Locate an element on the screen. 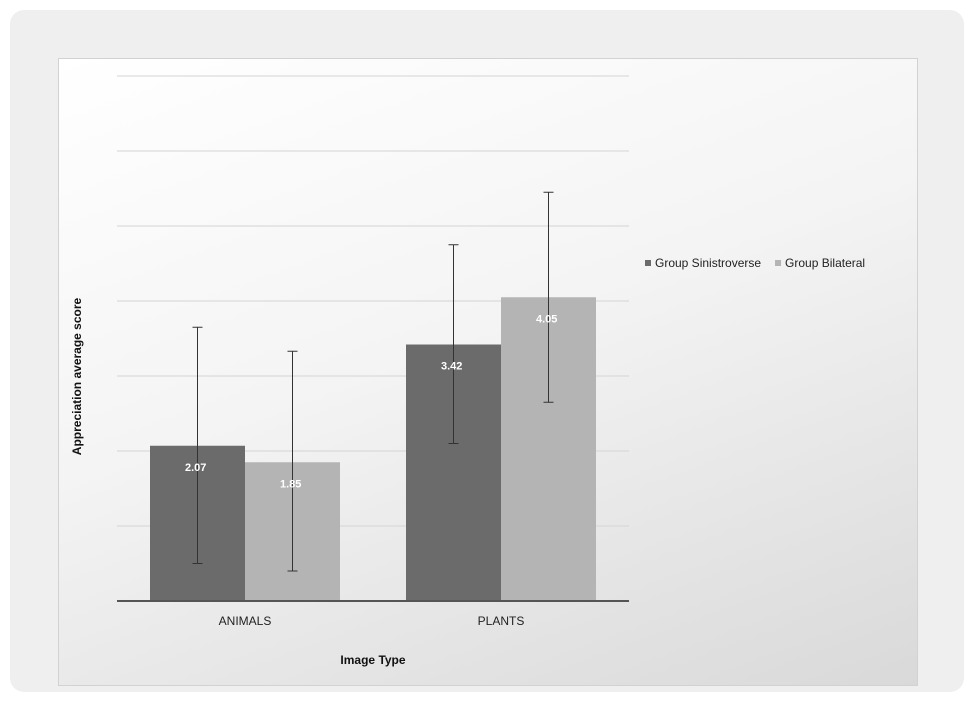  legend: Group Sinistroverse Group Bilateral is located at coordinates (755, 263).